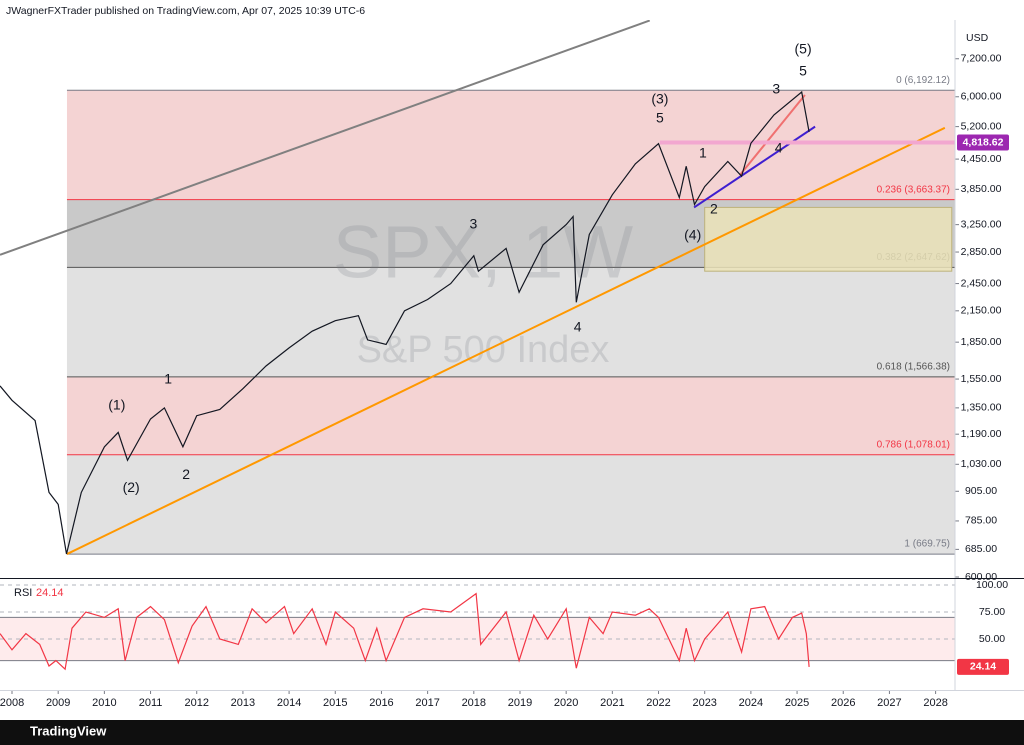  What do you see at coordinates (381, 703) in the screenshot?
I see `x-tick-label: 2016` at bounding box center [381, 703].